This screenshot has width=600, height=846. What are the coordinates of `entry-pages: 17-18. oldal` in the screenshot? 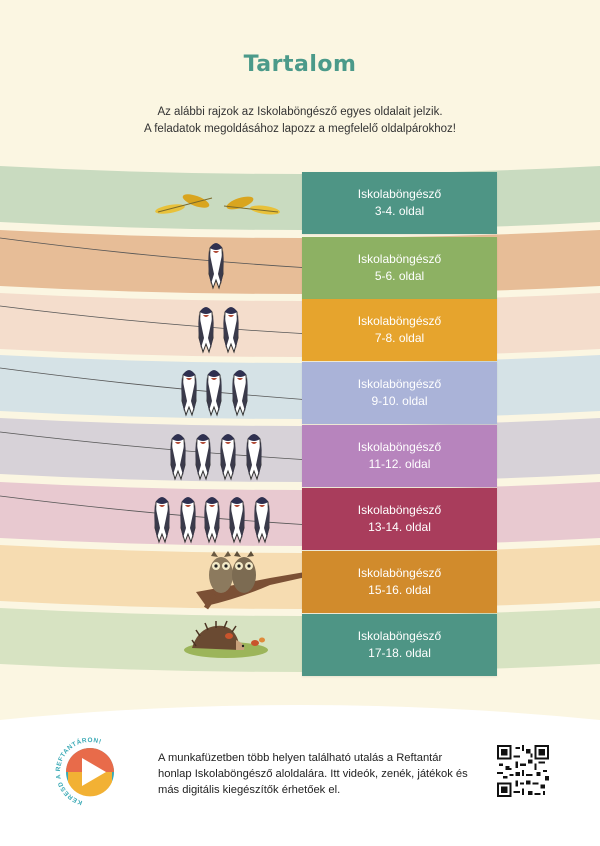 It's located at (399, 653).